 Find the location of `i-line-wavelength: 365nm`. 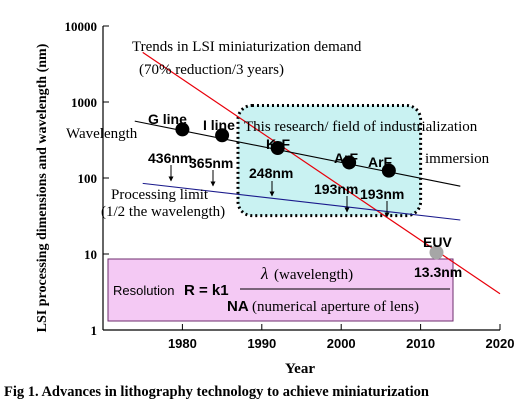

i-line-wavelength: 365nm is located at coordinates (211, 163).